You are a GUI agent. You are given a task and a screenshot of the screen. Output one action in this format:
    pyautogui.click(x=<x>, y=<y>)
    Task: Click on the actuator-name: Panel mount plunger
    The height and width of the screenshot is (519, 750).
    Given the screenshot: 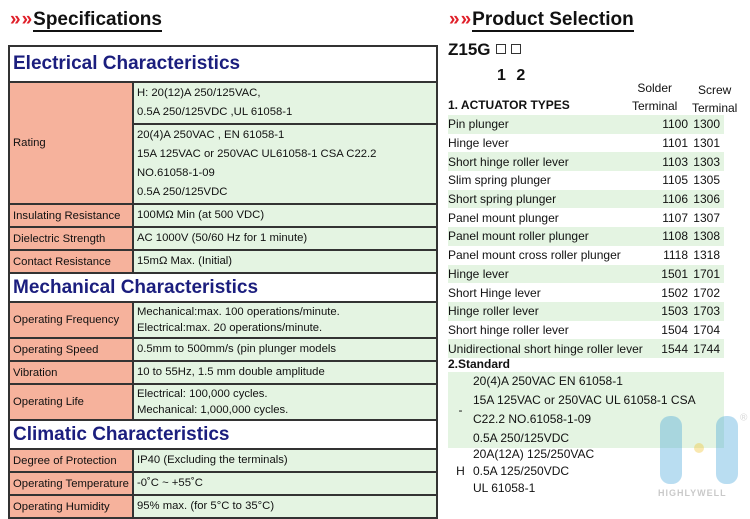 What is the action you would take?
    pyautogui.click(x=503, y=217)
    